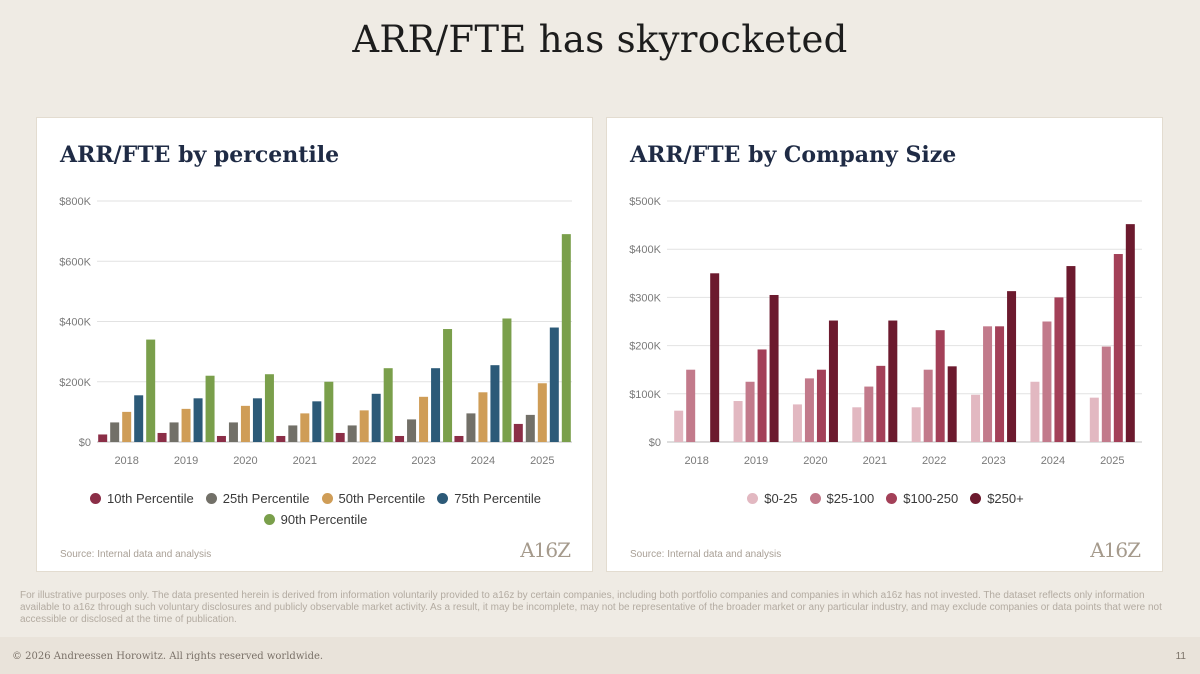 The image size is (1200, 674). Describe the element at coordinates (293, 433) in the screenshot. I see `bar-25th-percentile-2021` at that location.